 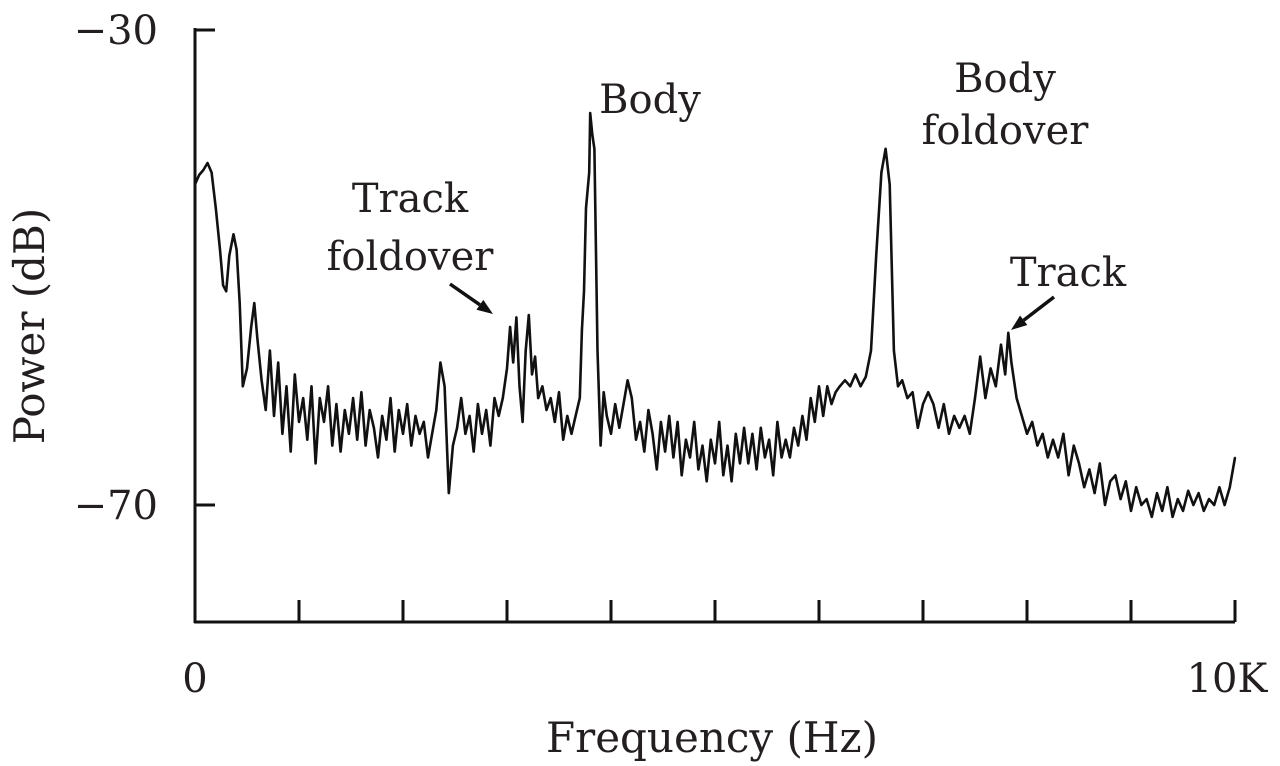 I want to click on y-axis-label: Power (dB), so click(x=29, y=326).